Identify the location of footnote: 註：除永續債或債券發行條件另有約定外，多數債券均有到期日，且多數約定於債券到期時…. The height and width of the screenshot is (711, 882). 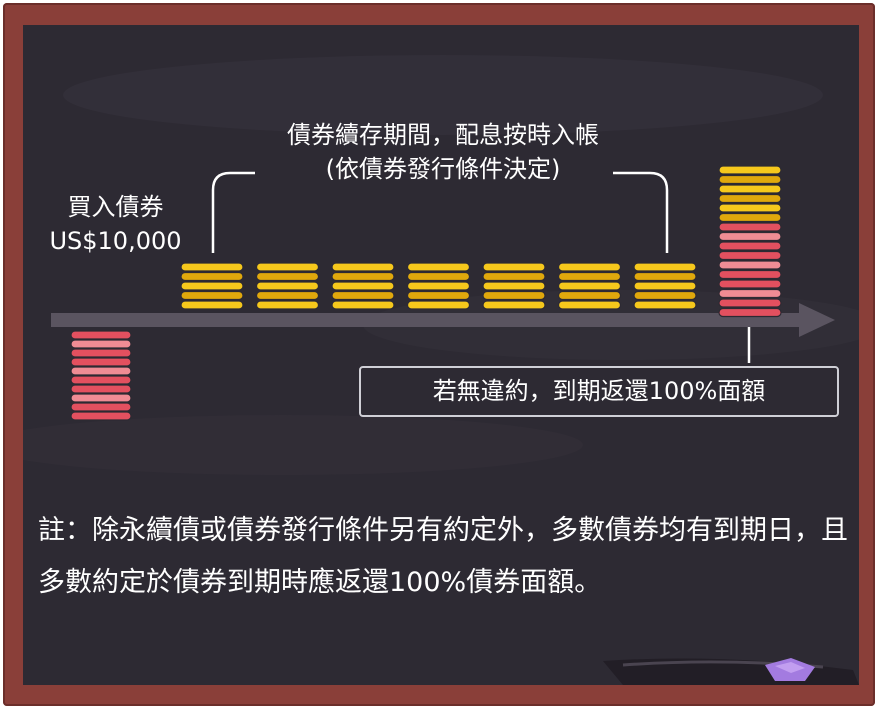
(443, 556).